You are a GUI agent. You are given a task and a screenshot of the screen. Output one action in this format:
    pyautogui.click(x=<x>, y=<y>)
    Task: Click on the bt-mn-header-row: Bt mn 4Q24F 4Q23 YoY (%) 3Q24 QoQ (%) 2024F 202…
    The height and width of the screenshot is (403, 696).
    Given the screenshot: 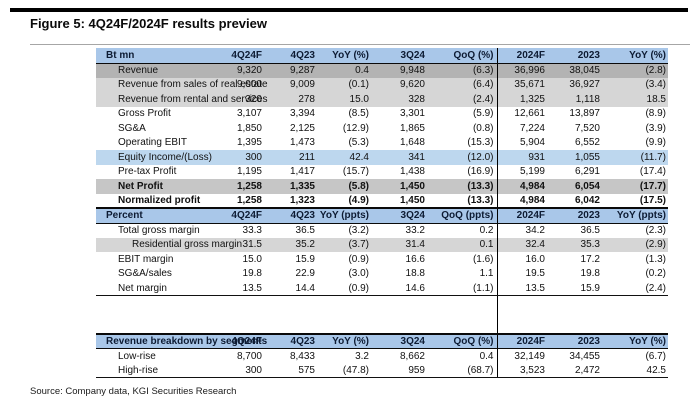 What is the action you would take?
    pyautogui.click(x=382, y=56)
    